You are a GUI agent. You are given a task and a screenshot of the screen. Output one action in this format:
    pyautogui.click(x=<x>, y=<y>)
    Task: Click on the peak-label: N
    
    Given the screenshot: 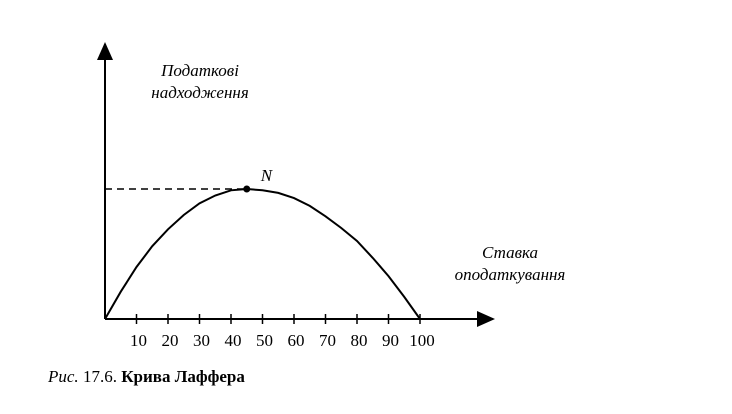 What is the action you would take?
    pyautogui.click(x=267, y=175)
    